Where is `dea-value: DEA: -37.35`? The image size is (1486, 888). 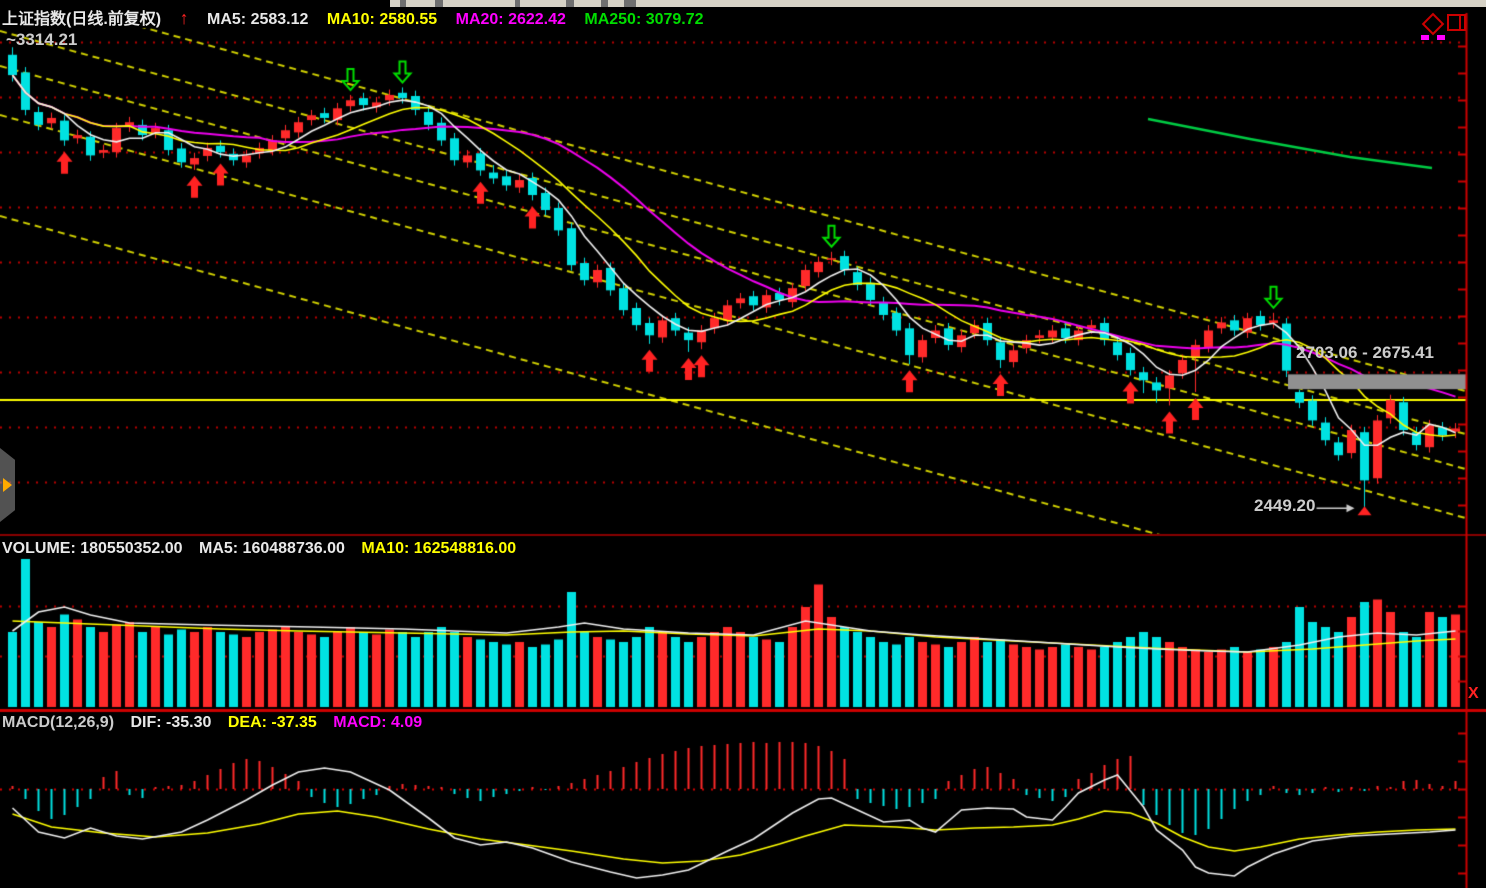
dea-value: DEA: -37.35 is located at coordinates (272, 722).